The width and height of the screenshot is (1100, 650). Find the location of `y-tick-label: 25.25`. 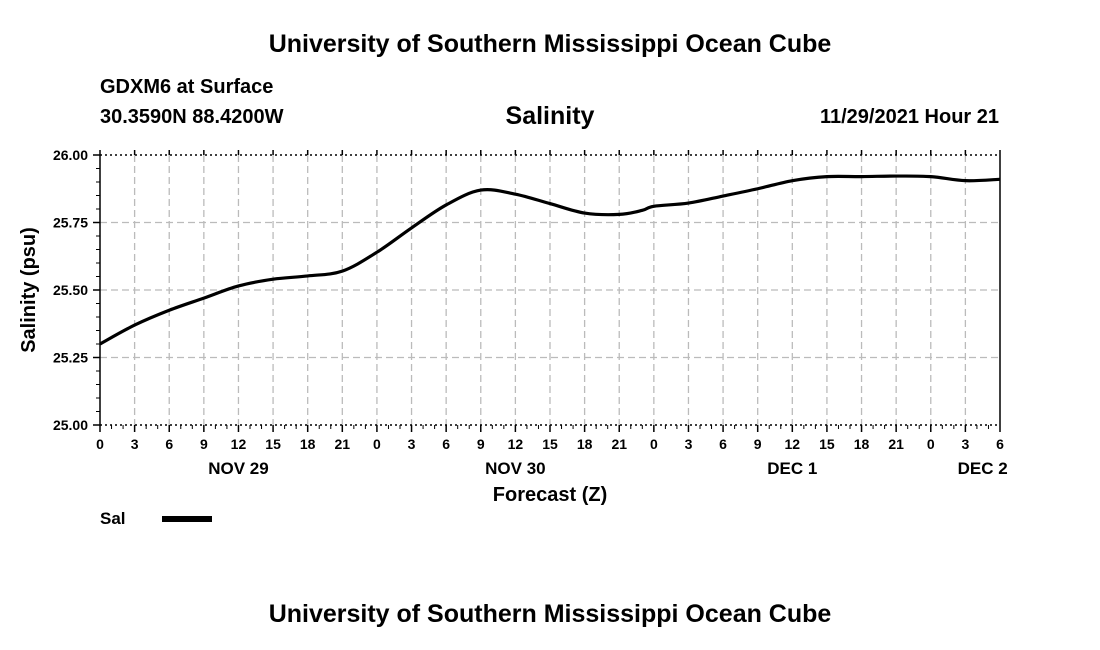

y-tick-label: 25.25 is located at coordinates (70, 358).